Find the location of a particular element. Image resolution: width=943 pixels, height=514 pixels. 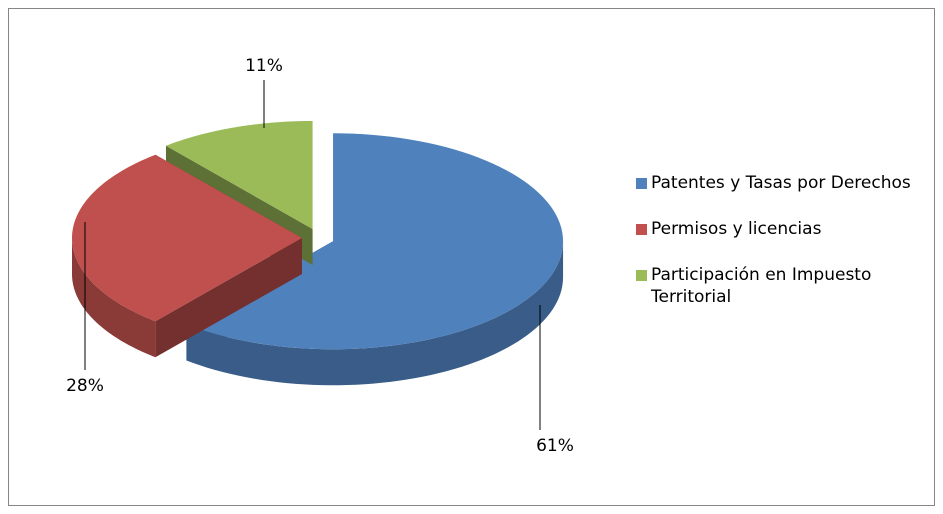

data-label: 28% is located at coordinates (85, 386).